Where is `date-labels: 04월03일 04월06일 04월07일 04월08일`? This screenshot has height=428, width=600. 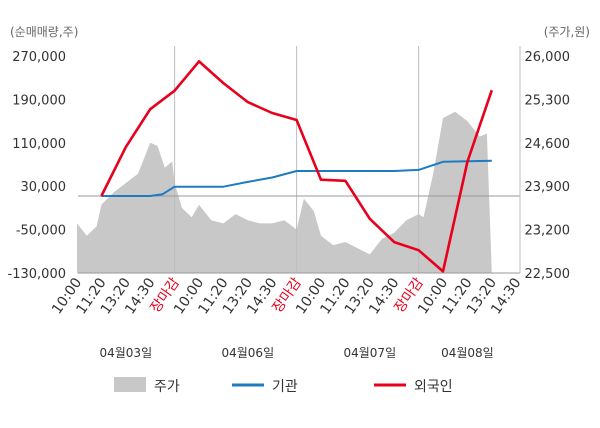 date-labels: 04월03일 04월06일 04월07일 04월08일 is located at coordinates (296, 353).